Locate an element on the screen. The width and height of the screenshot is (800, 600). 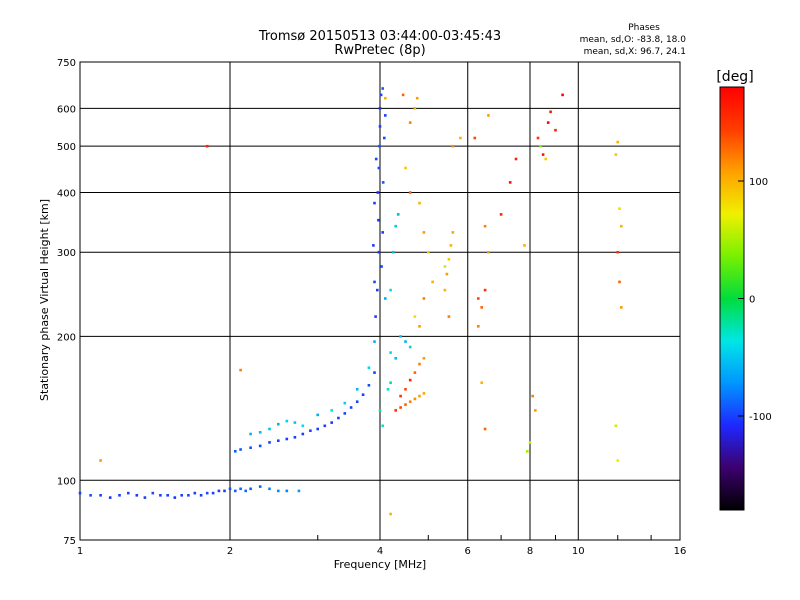
stats-heading: Phases is located at coordinates (644, 28).